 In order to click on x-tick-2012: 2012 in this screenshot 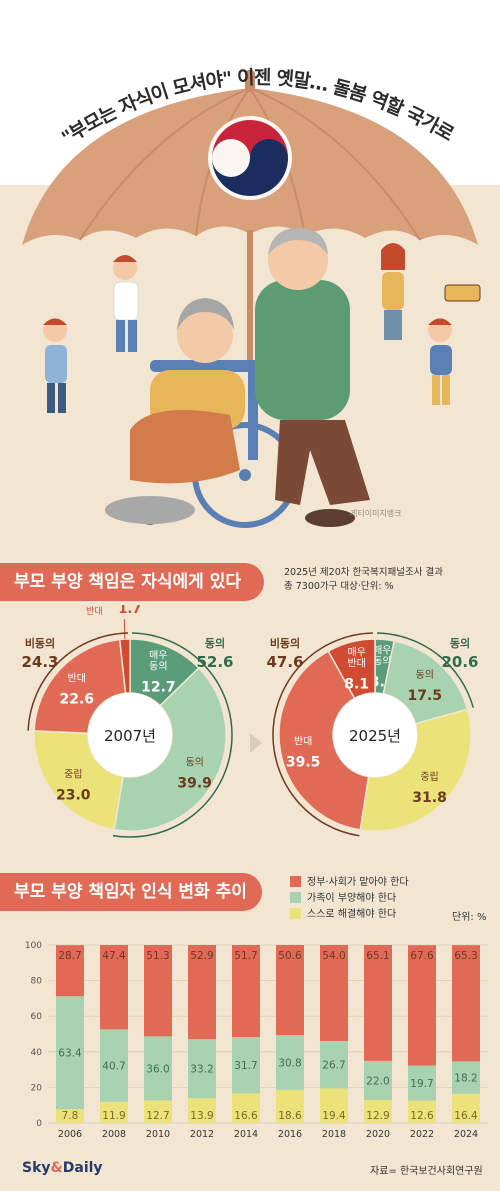, I will do `click(202, 1134)`.